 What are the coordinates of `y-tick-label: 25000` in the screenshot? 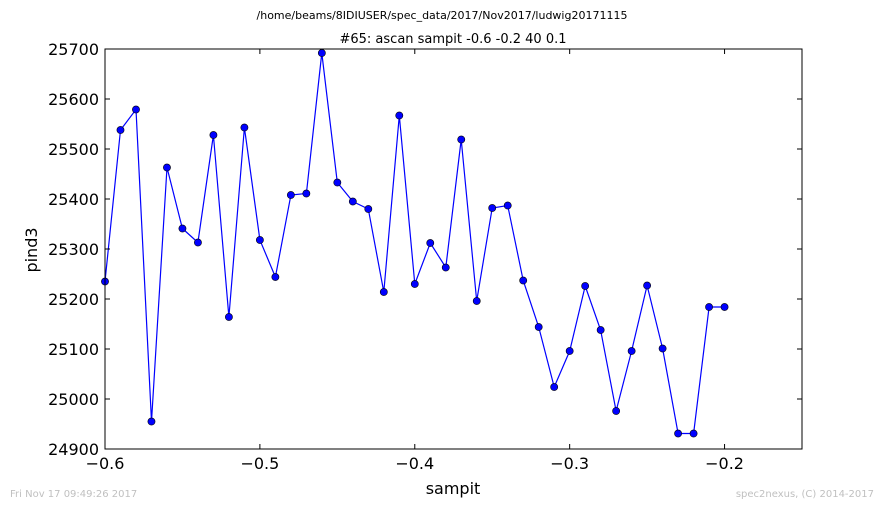 It's located at (73, 399).